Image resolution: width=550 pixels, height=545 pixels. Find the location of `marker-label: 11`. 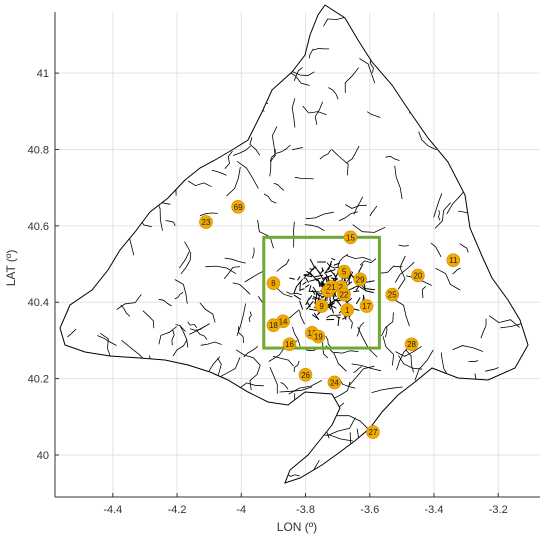

marker-label: 11 is located at coordinates (453, 260).